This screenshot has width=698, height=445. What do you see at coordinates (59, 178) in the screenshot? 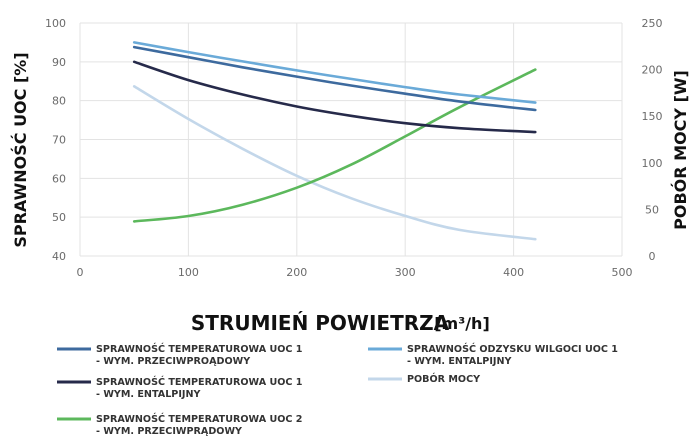
I see `y-tick-label: 60` at bounding box center [59, 178].